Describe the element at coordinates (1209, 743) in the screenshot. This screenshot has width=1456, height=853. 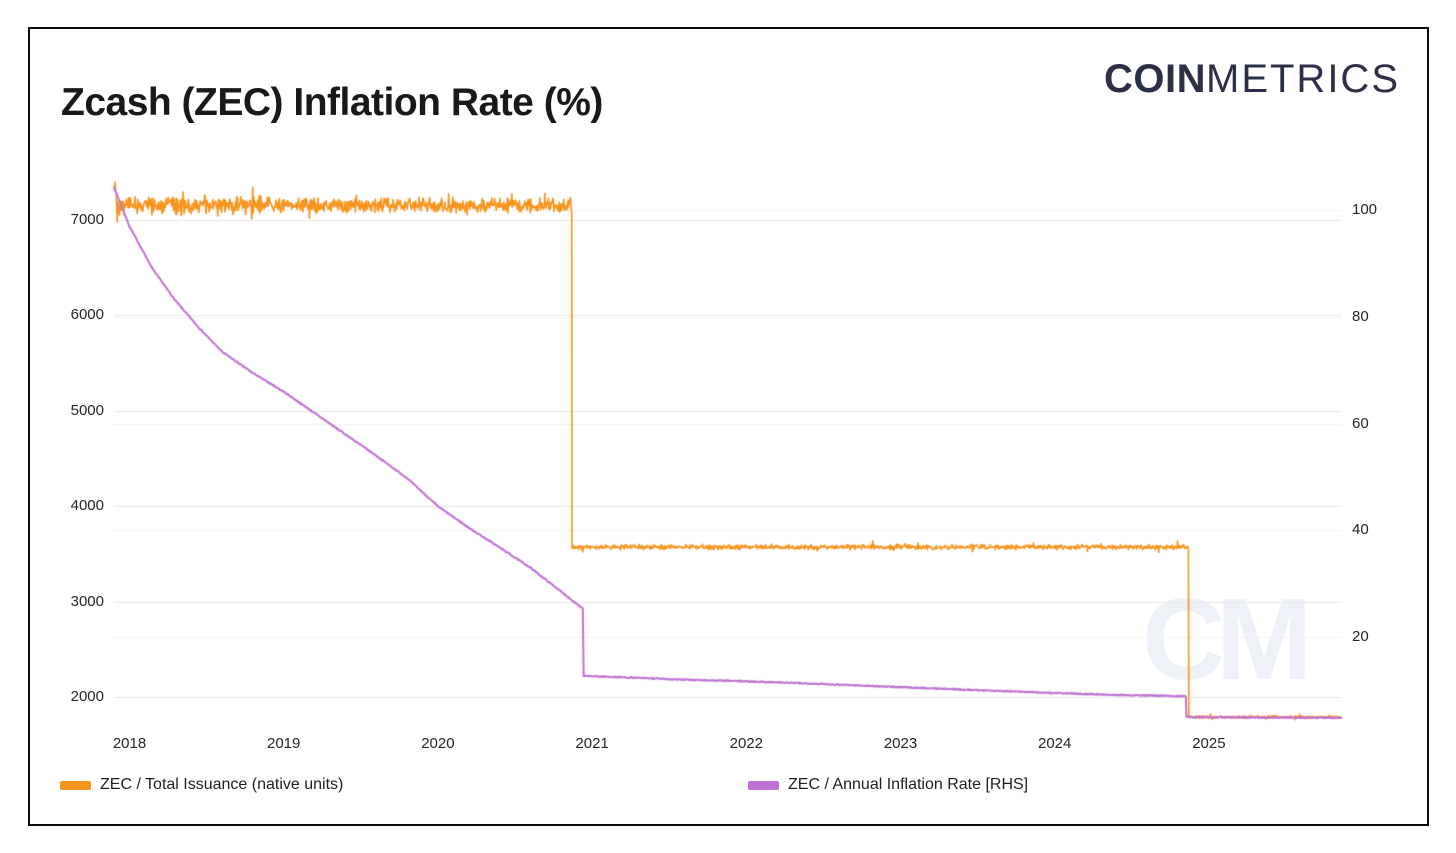
I see `x-axis-tick-label: 2025` at that location.